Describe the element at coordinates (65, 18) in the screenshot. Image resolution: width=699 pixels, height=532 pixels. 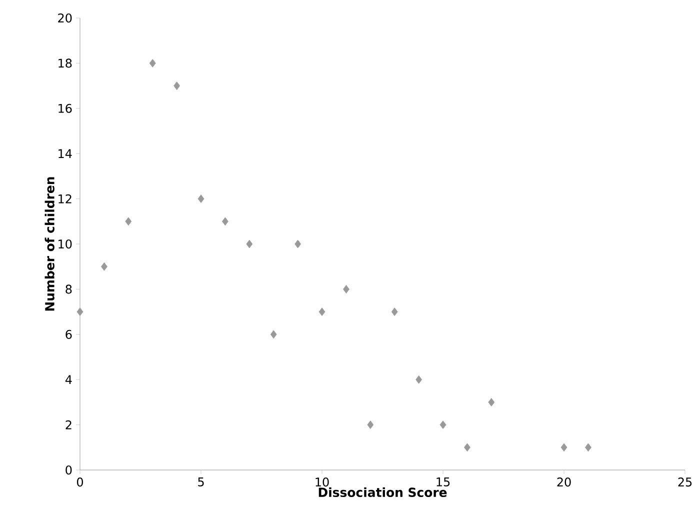
I see `y-tick-label: 20` at that location.